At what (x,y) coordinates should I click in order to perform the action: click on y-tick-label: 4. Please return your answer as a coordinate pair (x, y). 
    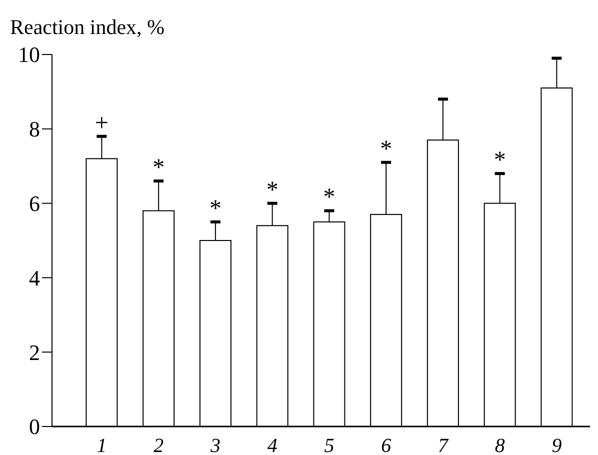
    Looking at the image, I should click on (34, 277).